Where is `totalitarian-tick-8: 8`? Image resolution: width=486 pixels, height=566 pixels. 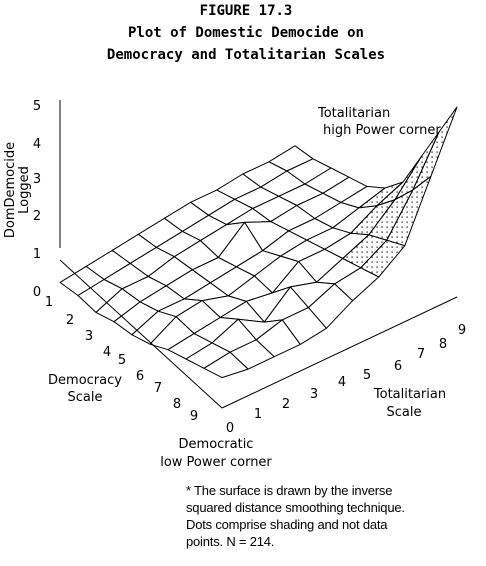 totalitarian-tick-8: 8 is located at coordinates (443, 344).